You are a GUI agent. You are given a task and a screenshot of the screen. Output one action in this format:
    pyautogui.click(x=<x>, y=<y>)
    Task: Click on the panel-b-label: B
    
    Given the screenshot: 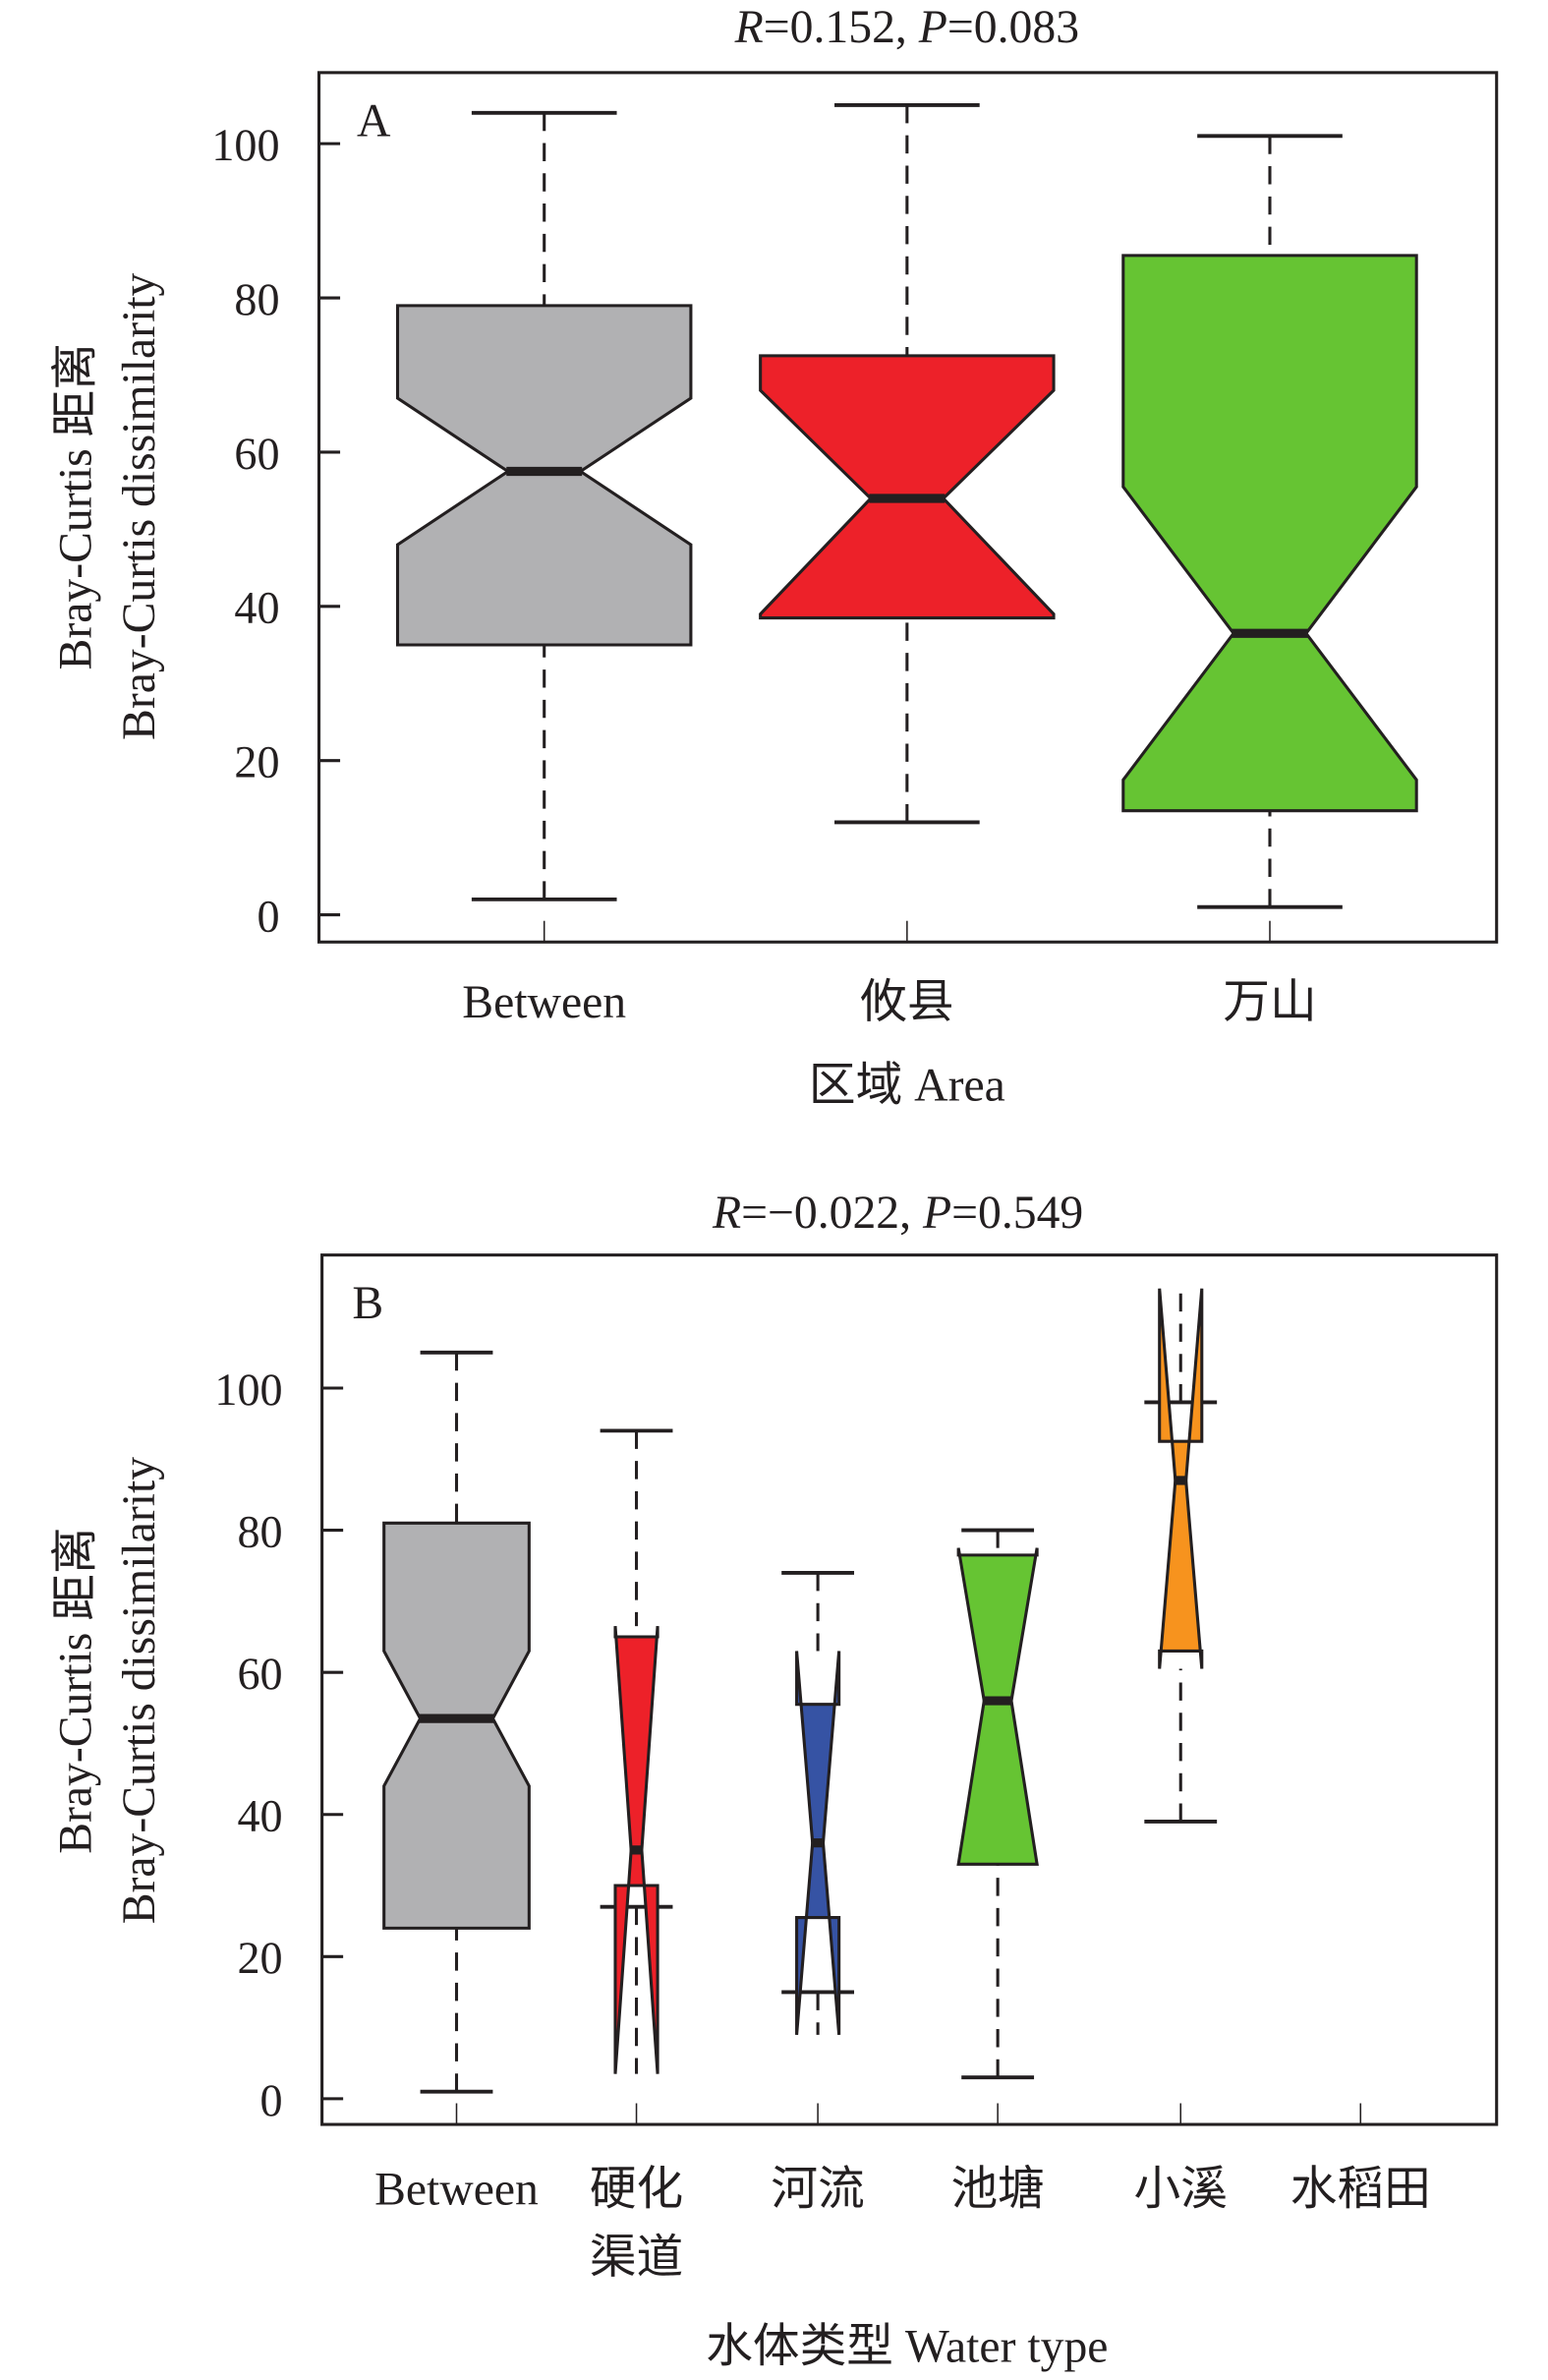 What is the action you would take?
    pyautogui.click(x=367, y=1303)
    